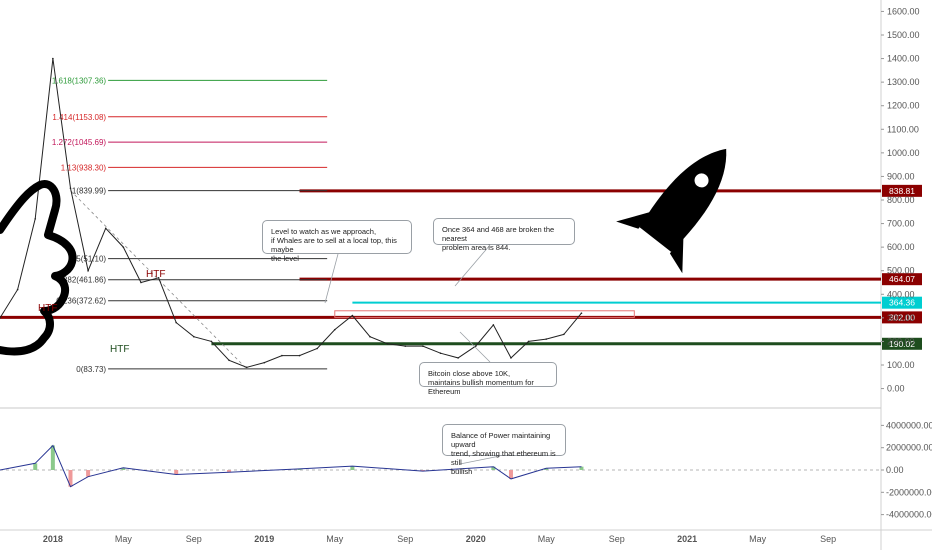  I want to click on fib-level-label: 0(83.73), so click(91, 369).